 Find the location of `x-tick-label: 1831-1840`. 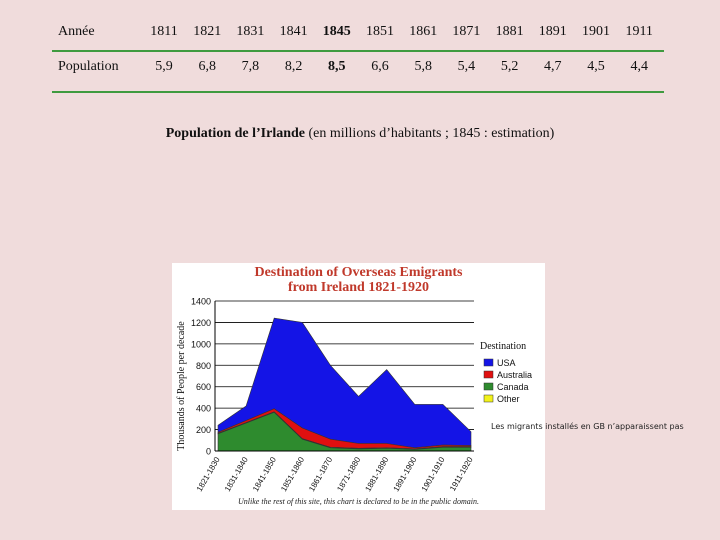

x-tick-label: 1831-1840 is located at coordinates (236, 474).